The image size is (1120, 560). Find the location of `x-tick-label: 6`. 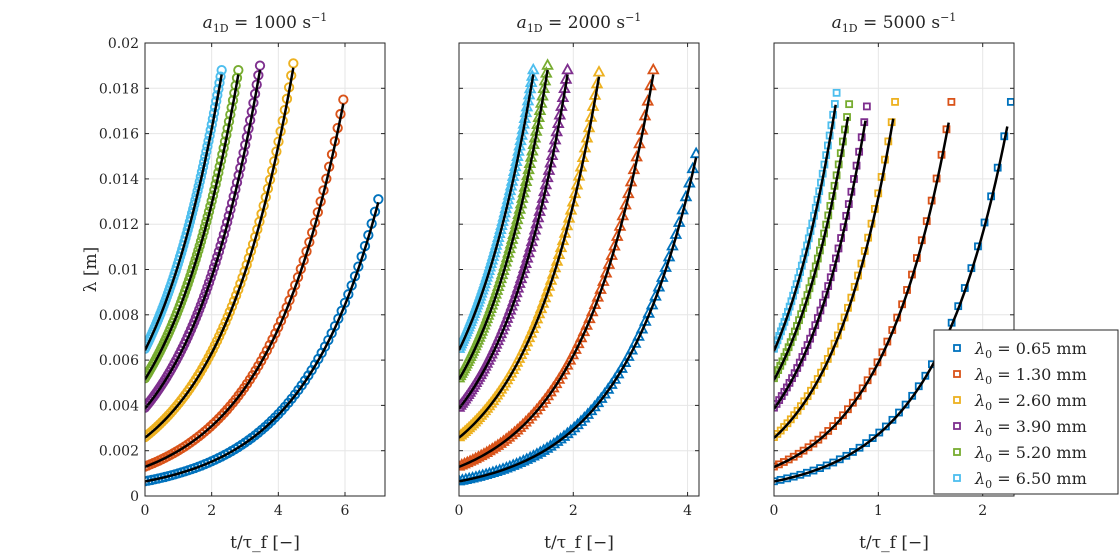

x-tick-label: 6 is located at coordinates (345, 511).